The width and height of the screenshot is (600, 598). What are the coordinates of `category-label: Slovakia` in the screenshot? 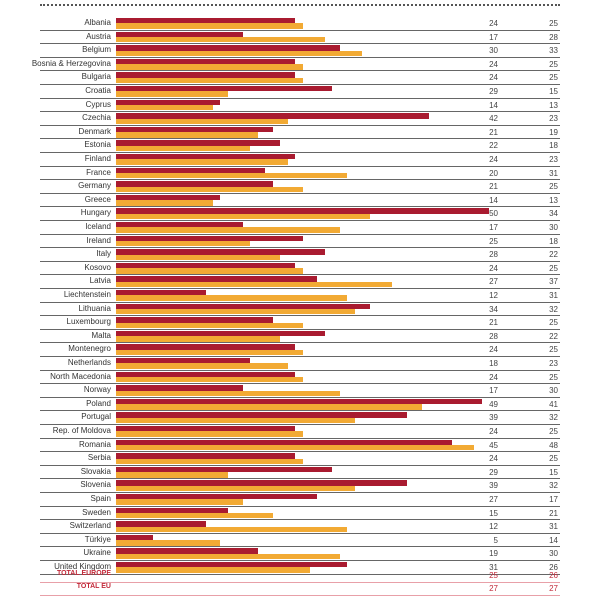 It's located at (95, 471).